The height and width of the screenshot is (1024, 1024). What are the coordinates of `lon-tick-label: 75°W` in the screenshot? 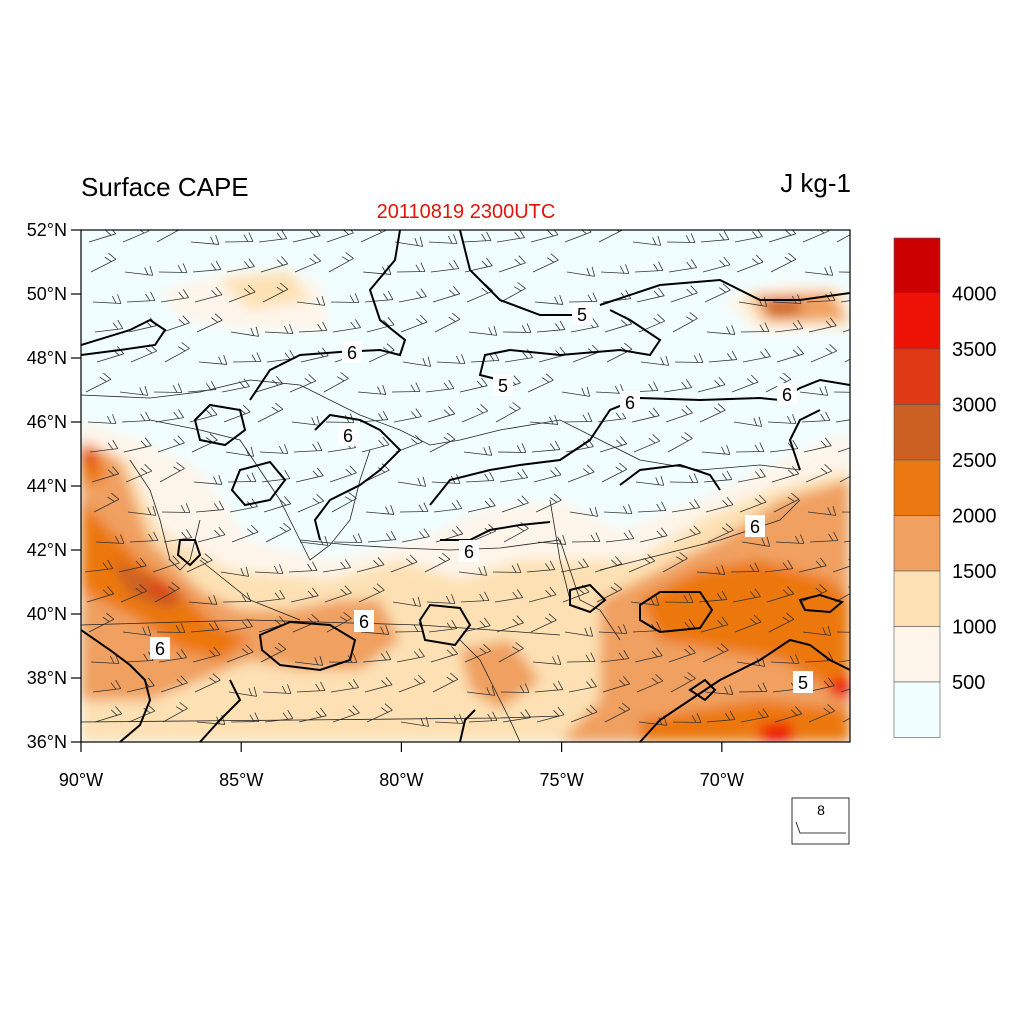 It's located at (562, 780).